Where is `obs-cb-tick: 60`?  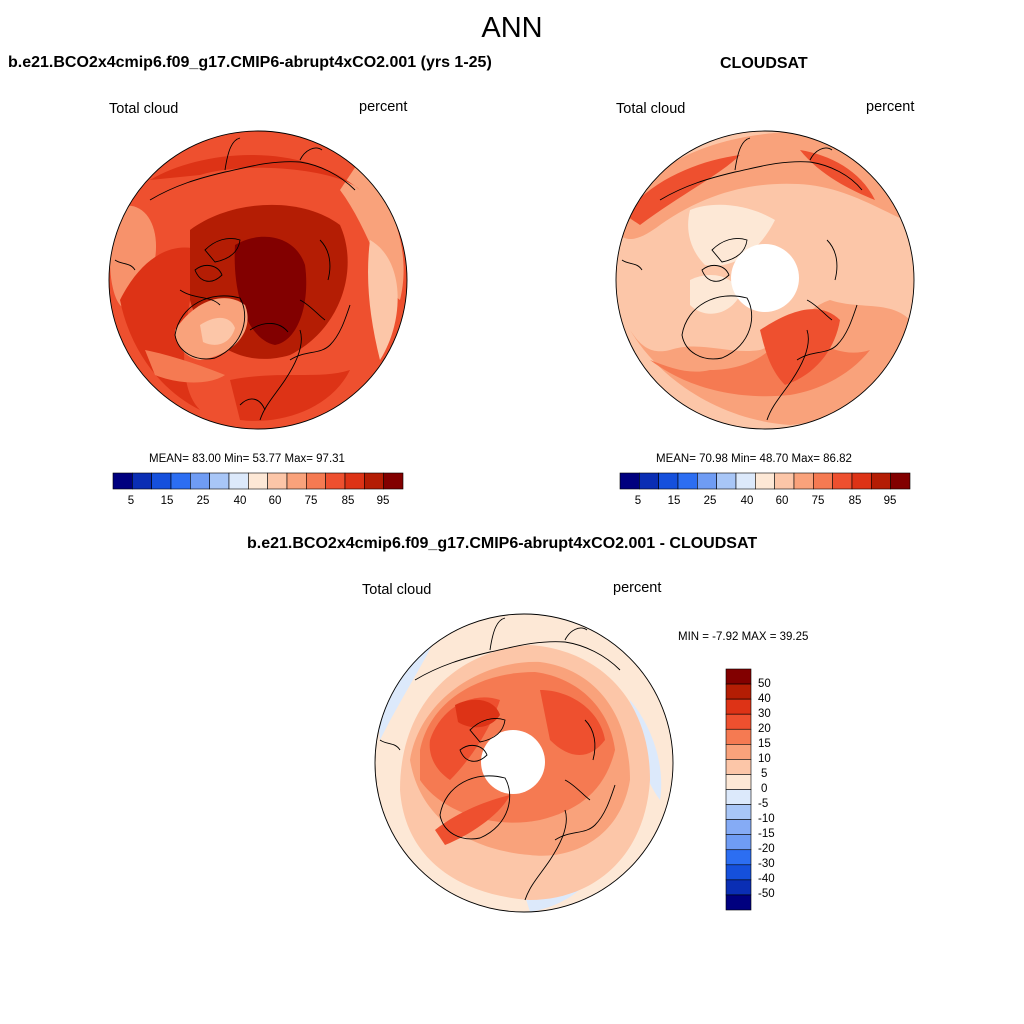
obs-cb-tick: 60 is located at coordinates (782, 501).